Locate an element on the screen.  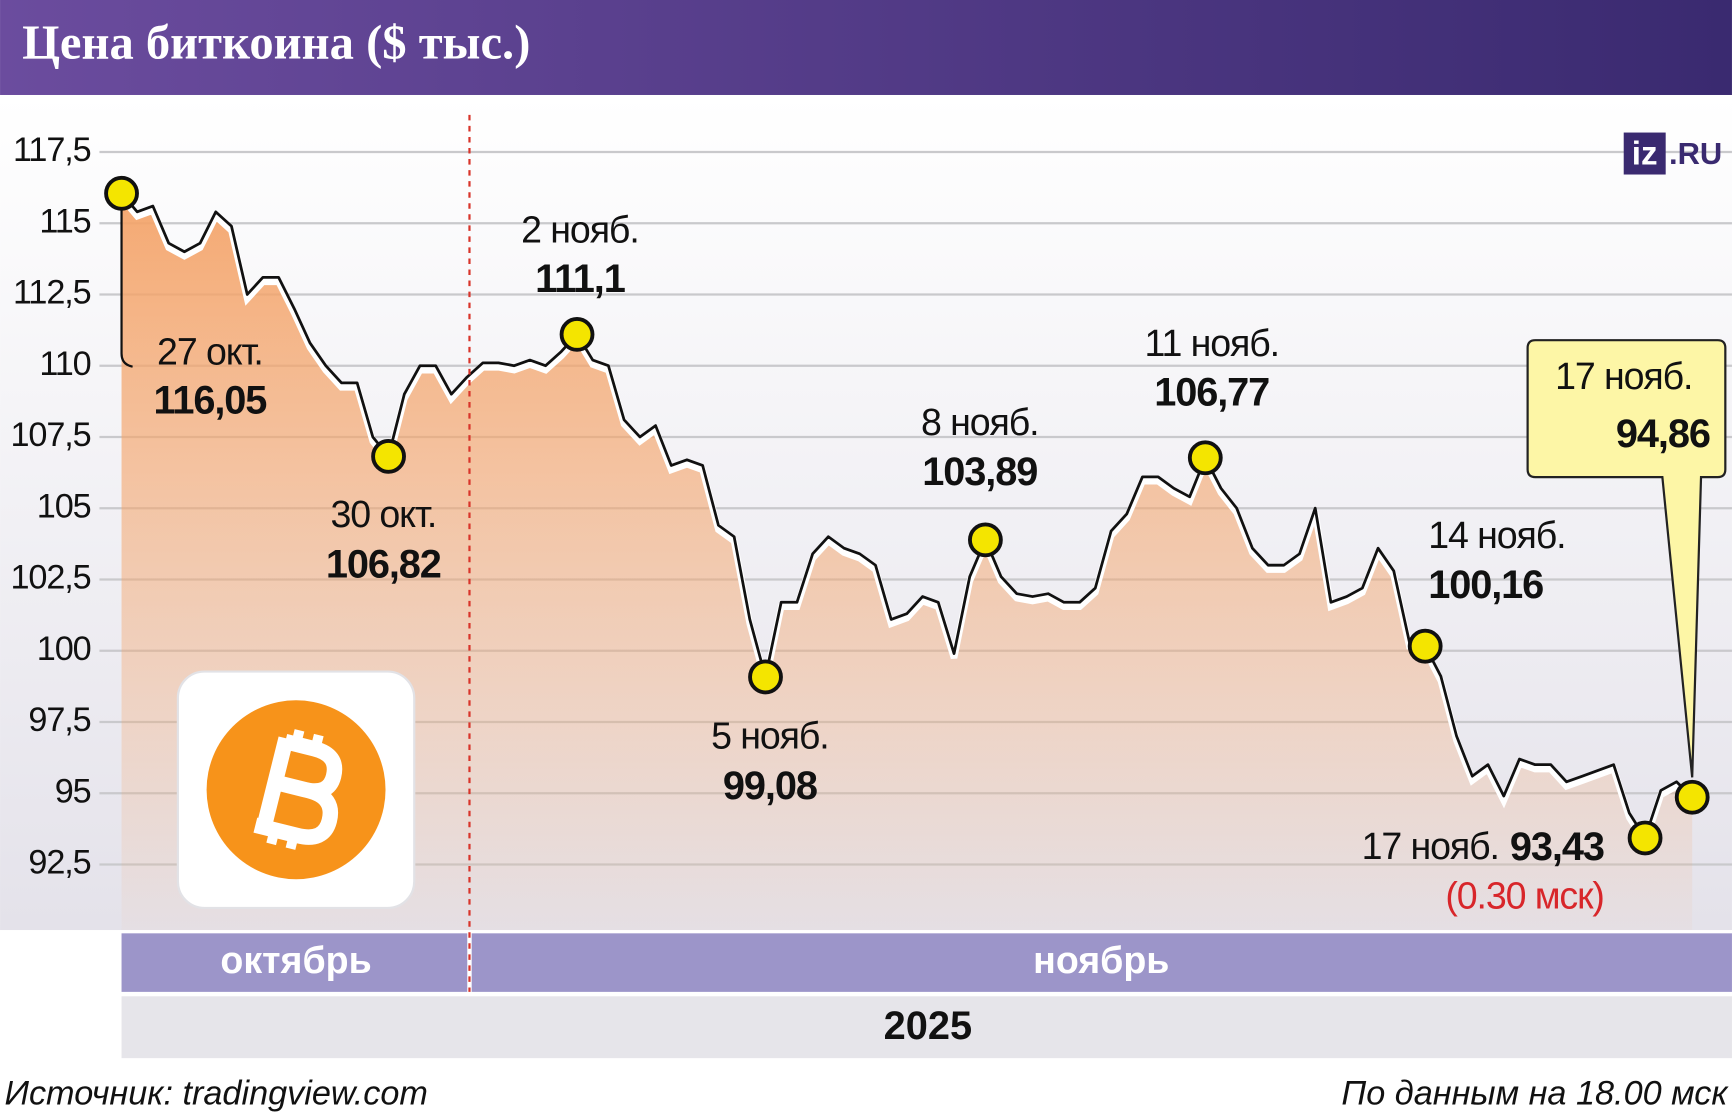
annotation-value: 111,1 is located at coordinates (580, 279).